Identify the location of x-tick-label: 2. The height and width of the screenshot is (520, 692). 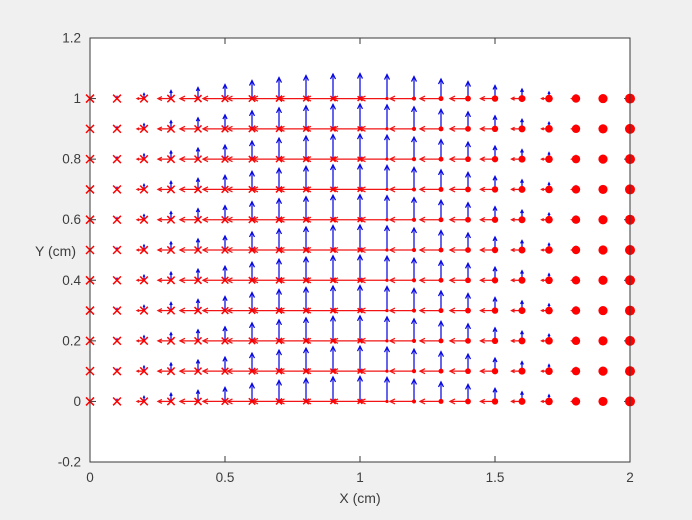
(630, 477).